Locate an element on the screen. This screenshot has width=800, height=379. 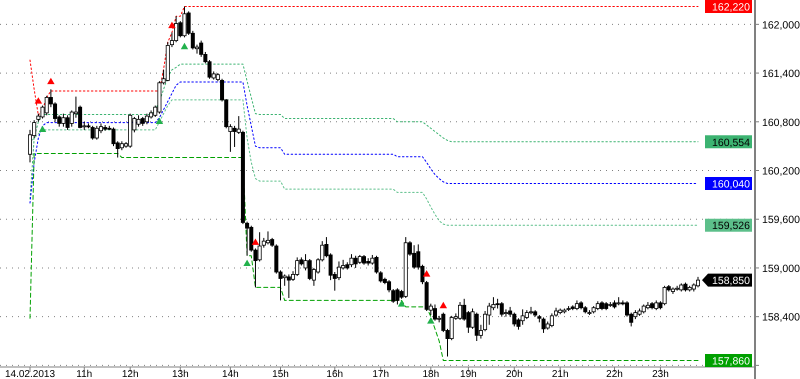
data-label: 159,526 is located at coordinates (731, 226).